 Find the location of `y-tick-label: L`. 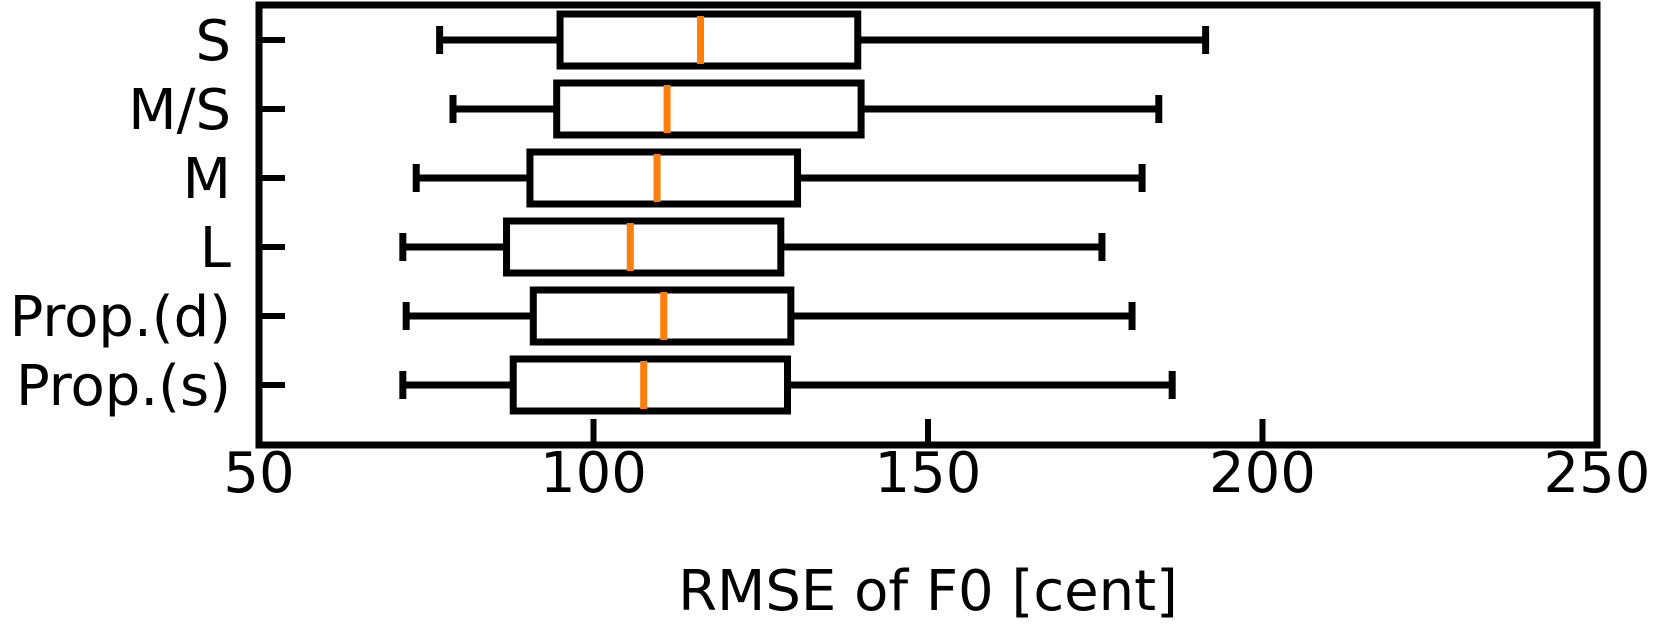

y-tick-label: L is located at coordinates (215, 248).